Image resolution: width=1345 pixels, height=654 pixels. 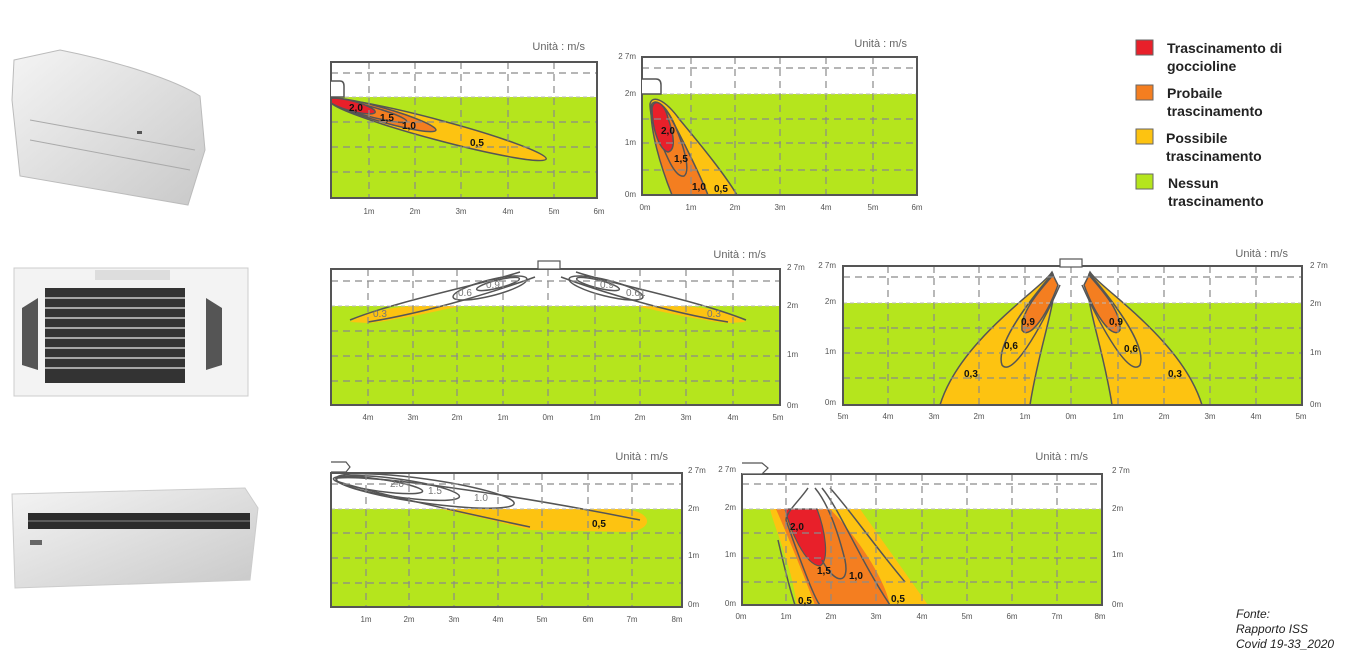 What do you see at coordinates (1224, 48) in the screenshot?
I see `legend-label: Trascinamento di` at bounding box center [1224, 48].